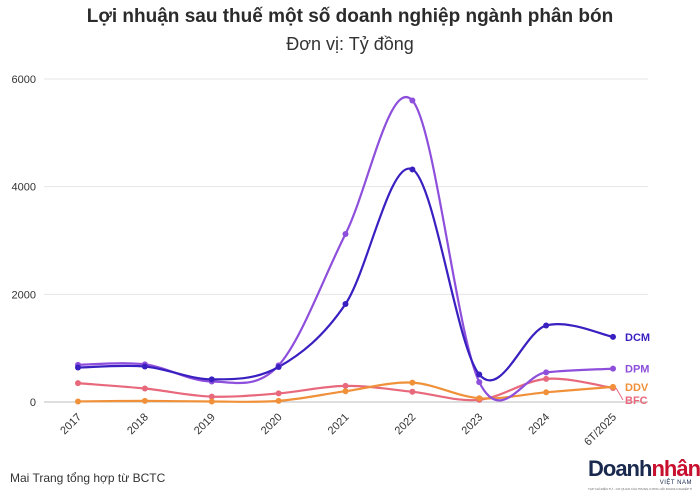 The image size is (700, 502). Describe the element at coordinates (138, 424) in the screenshot. I see `x-tick-label: 2018` at that location.